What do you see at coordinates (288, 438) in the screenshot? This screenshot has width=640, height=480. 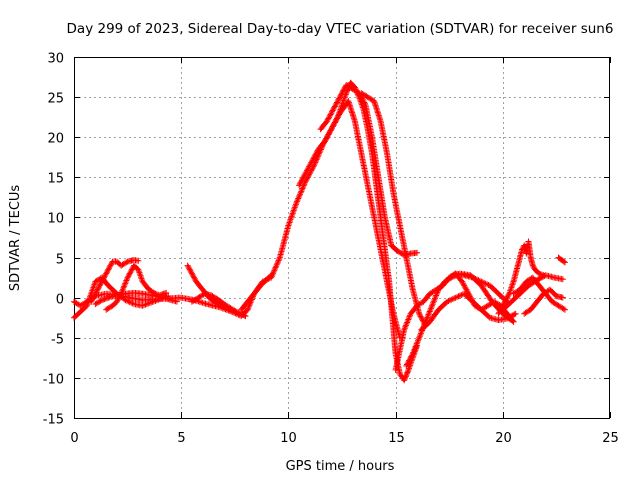 I see `x-tick-label: 10` at bounding box center [288, 438].